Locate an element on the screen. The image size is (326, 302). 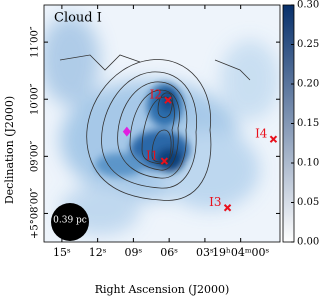
x-tick-label: 06ˢ is located at coordinates (169, 252).